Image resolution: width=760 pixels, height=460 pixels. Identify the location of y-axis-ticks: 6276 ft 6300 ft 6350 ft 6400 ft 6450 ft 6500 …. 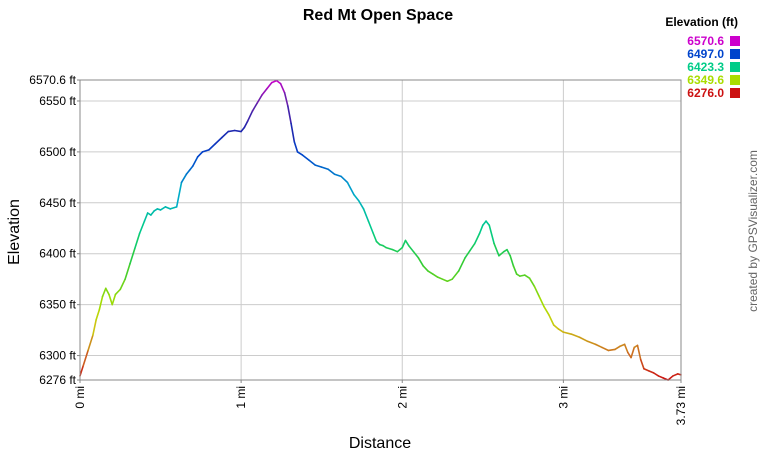
(54, 230).